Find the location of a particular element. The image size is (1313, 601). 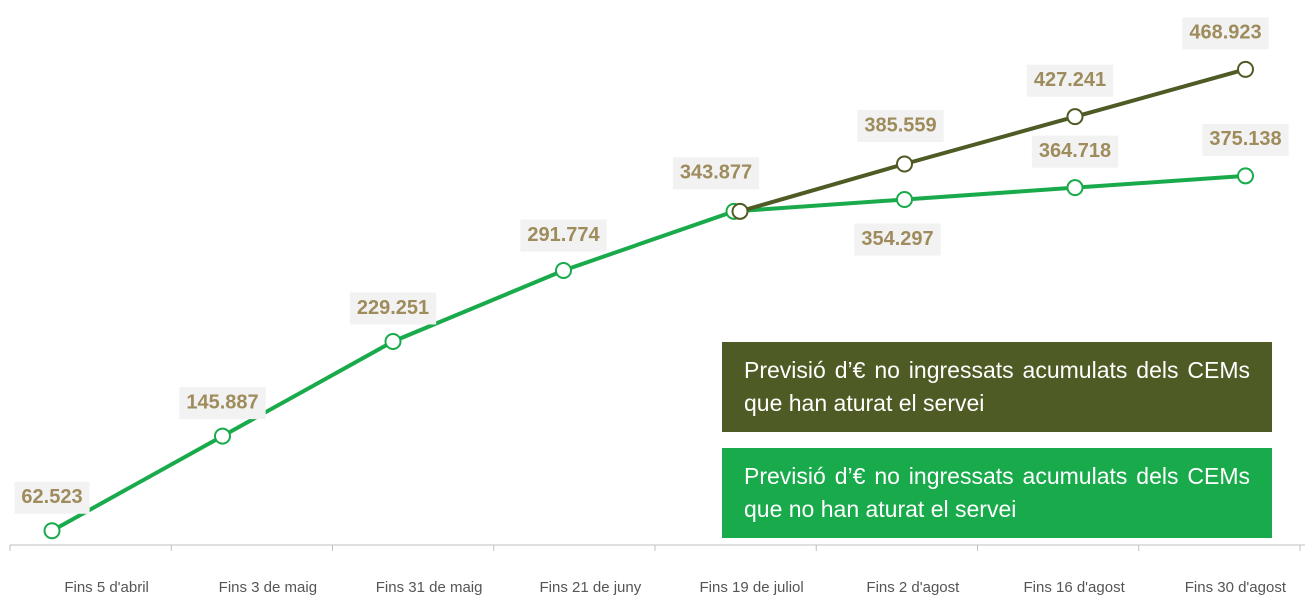

data-label-text: 343.877 is located at coordinates (716, 173).